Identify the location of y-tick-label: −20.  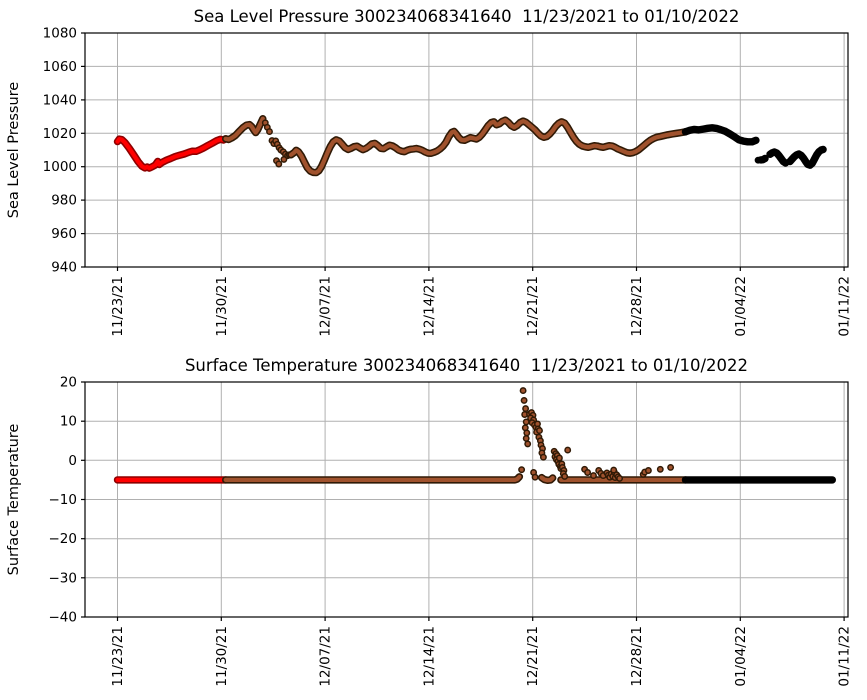
(63, 539).